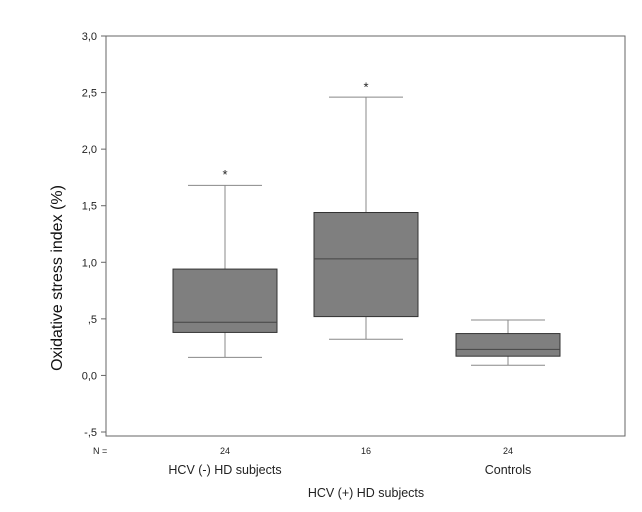 The width and height of the screenshot is (642, 512). Describe the element at coordinates (89, 94) in the screenshot. I see `y-tick-label: 2,5` at that location.